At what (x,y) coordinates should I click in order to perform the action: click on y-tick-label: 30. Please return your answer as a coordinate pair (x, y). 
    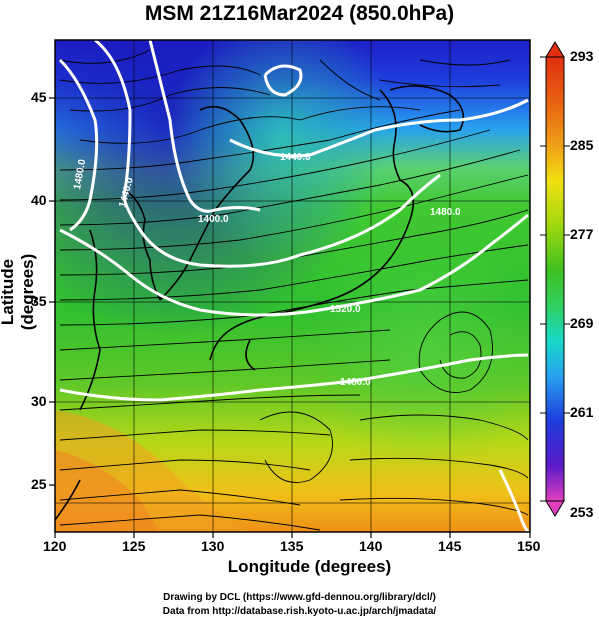
    Looking at the image, I should click on (39, 401).